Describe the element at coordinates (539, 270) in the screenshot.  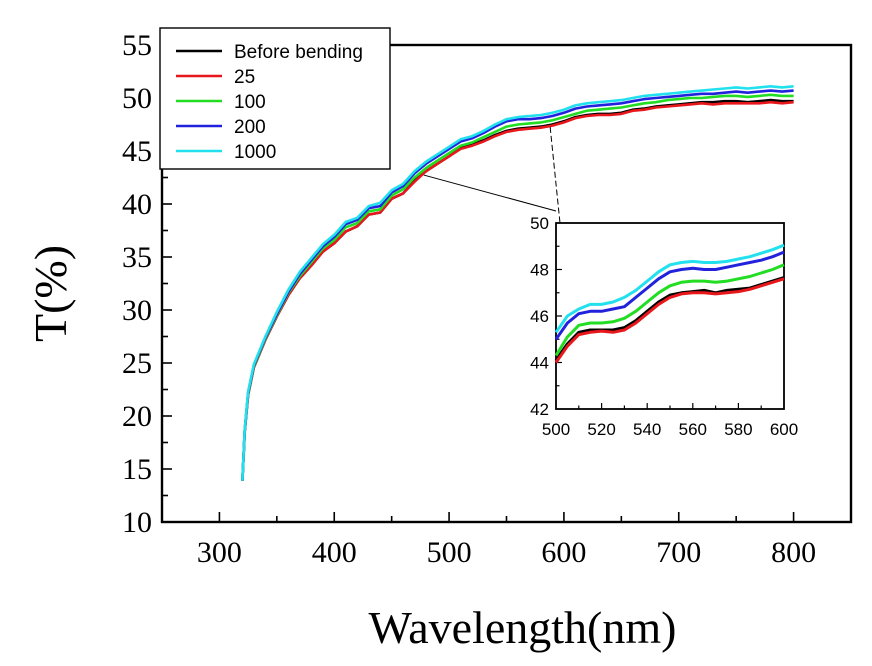
I see `inset-y-tick-label: 48` at that location.